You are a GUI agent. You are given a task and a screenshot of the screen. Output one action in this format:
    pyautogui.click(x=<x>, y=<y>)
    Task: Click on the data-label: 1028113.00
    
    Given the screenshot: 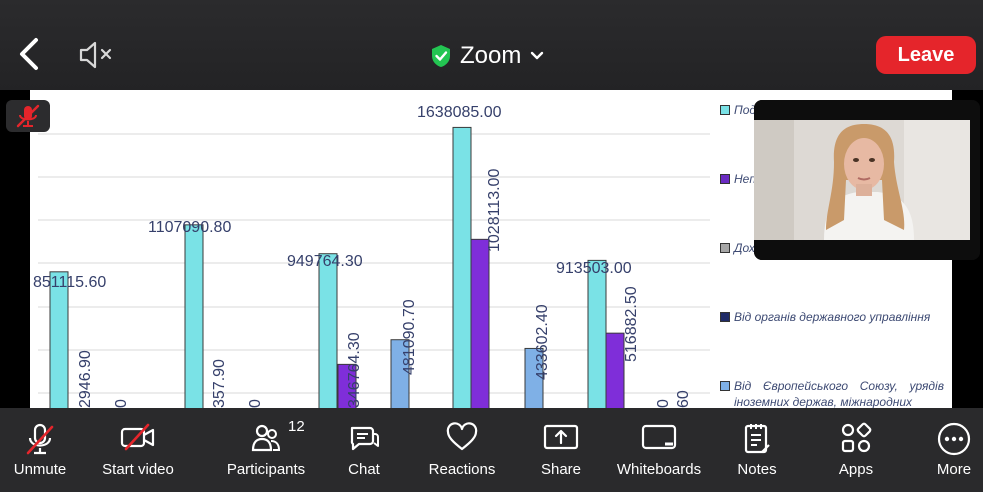 What is the action you would take?
    pyautogui.click(x=494, y=210)
    